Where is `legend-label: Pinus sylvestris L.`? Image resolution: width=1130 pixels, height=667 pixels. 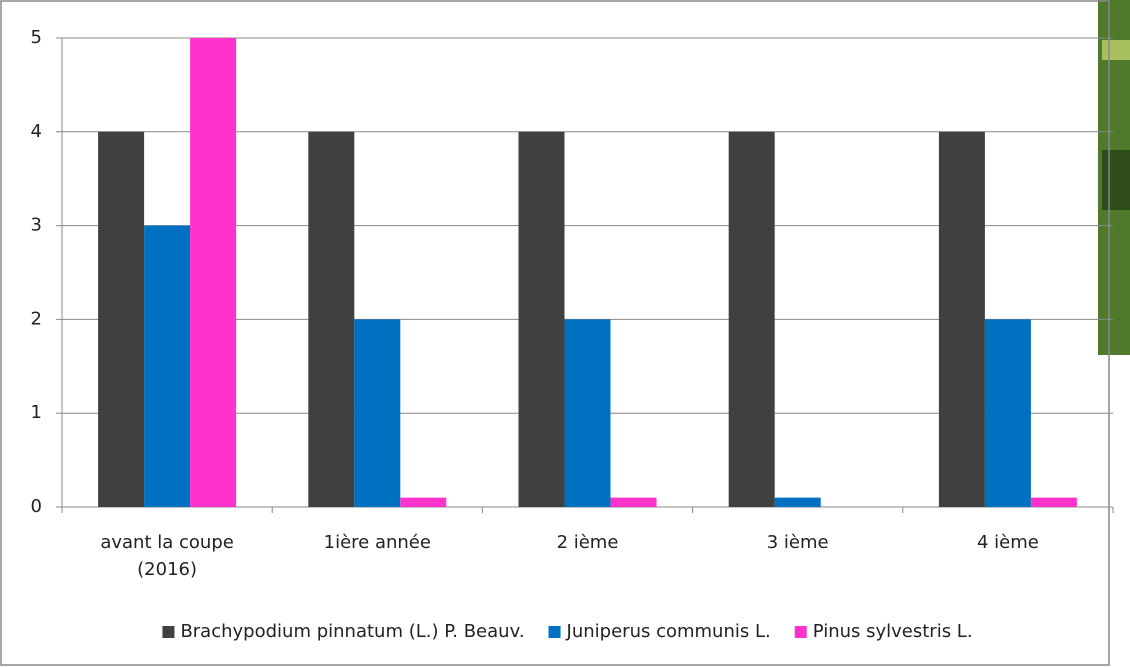
legend-label: Pinus sylvestris L. is located at coordinates (893, 631).